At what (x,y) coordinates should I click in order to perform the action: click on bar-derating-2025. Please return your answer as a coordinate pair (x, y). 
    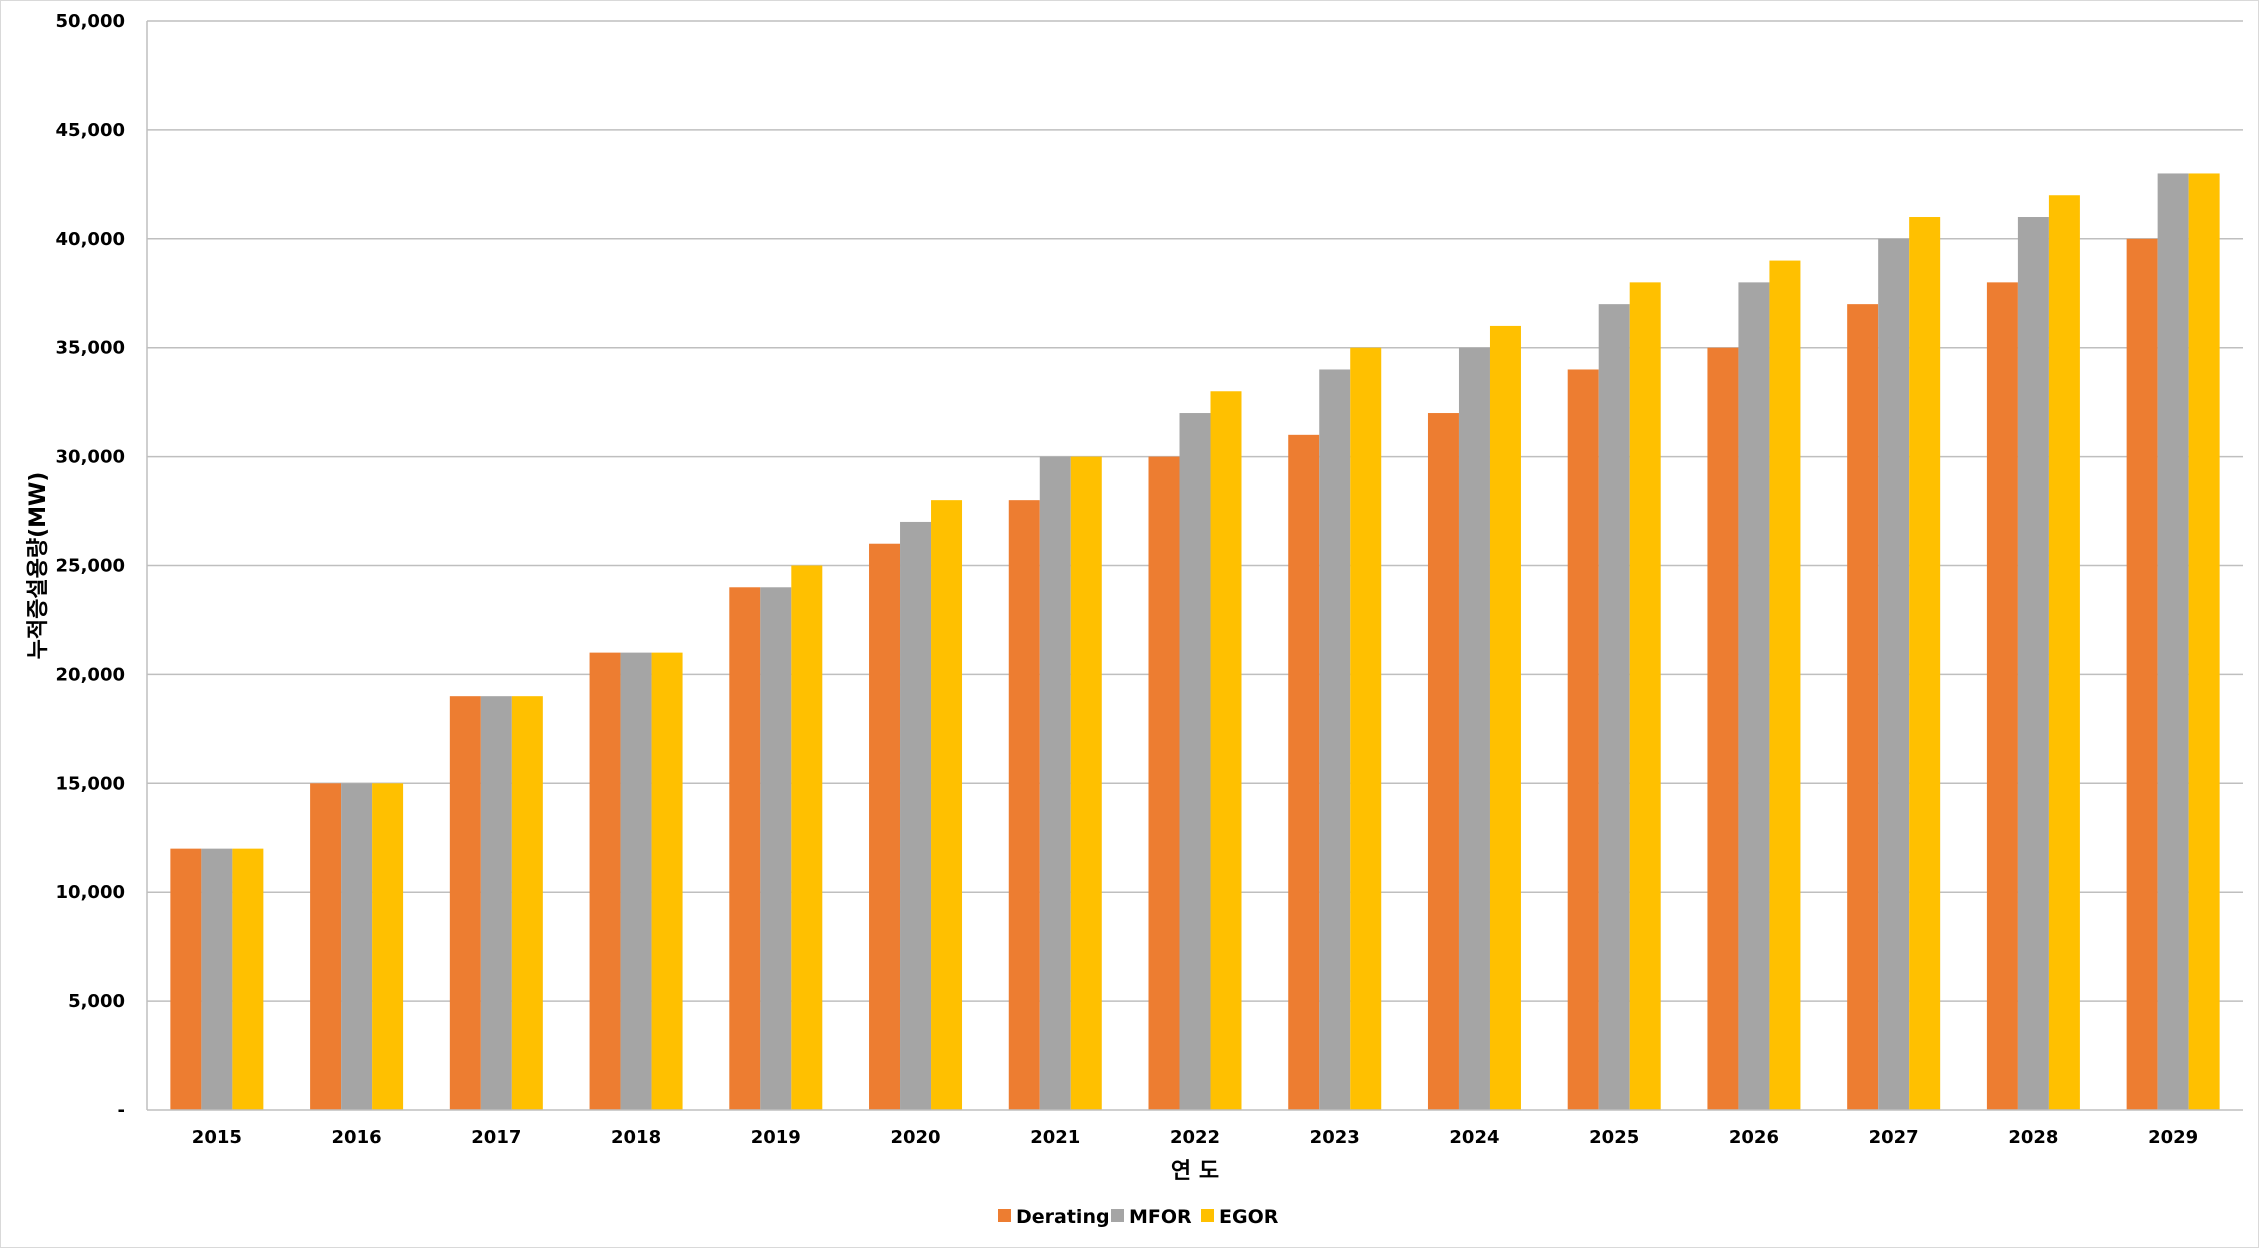
    Looking at the image, I should click on (1583, 740).